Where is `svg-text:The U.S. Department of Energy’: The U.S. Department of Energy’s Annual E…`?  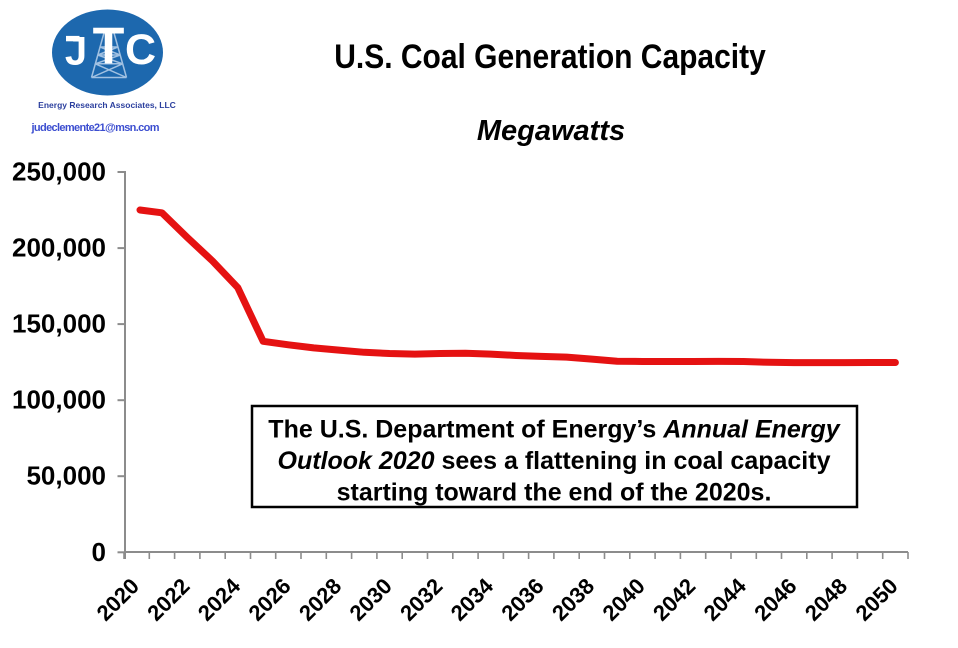 svg-text:The U.S. Department of Energy’: The U.S. Department of Energy’s Annual E… is located at coordinates (554, 430).